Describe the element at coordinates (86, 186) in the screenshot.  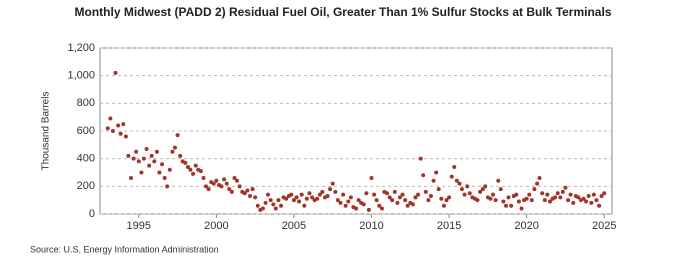
I see `y-tick-label: 200` at that location.